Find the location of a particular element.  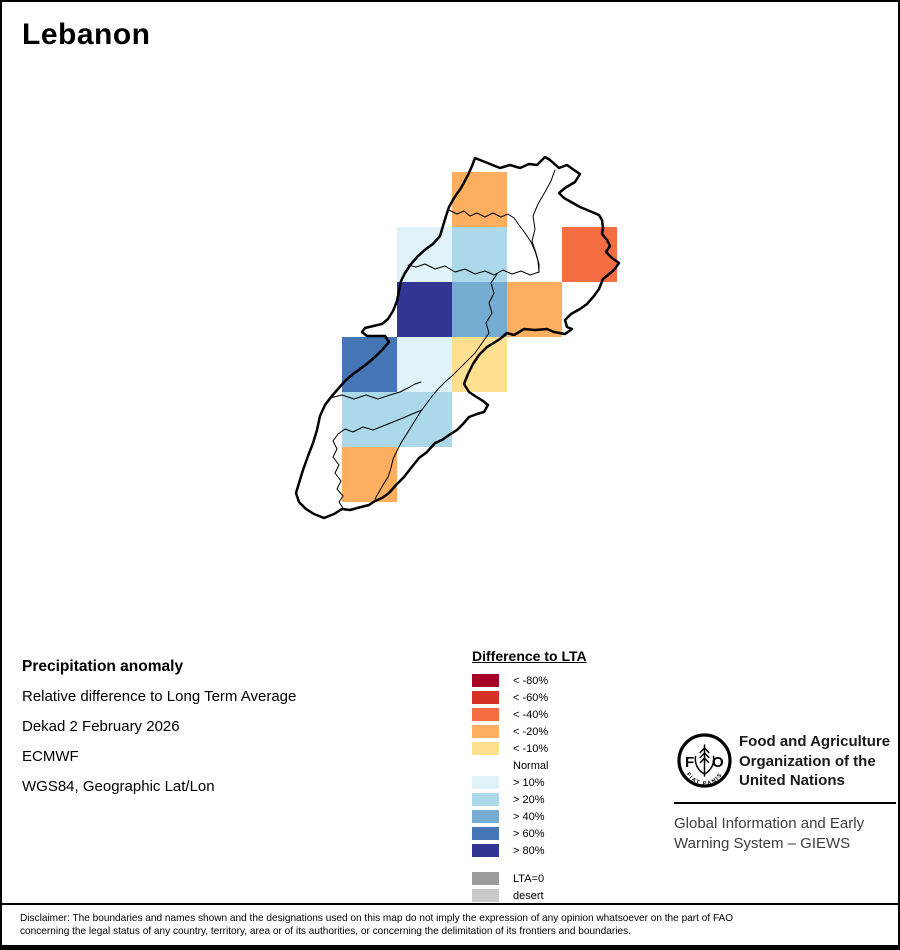

legend-row: > 40% is located at coordinates (529, 816).